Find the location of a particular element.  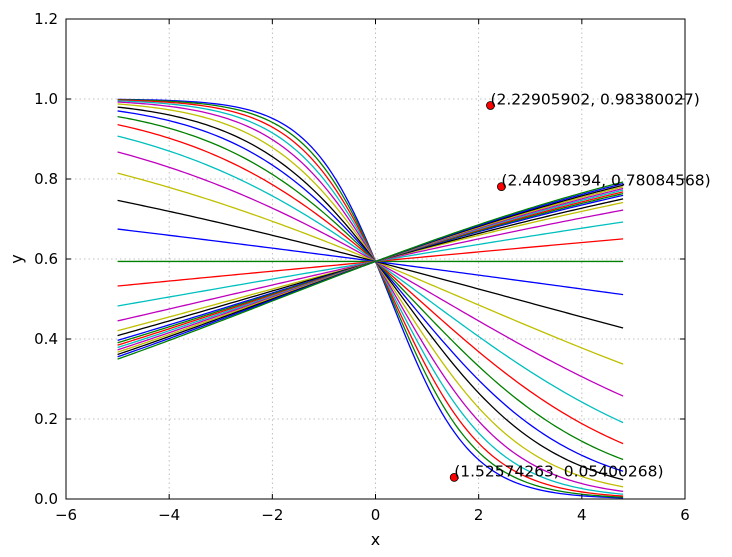

y-axis-label: y is located at coordinates (16, 258).